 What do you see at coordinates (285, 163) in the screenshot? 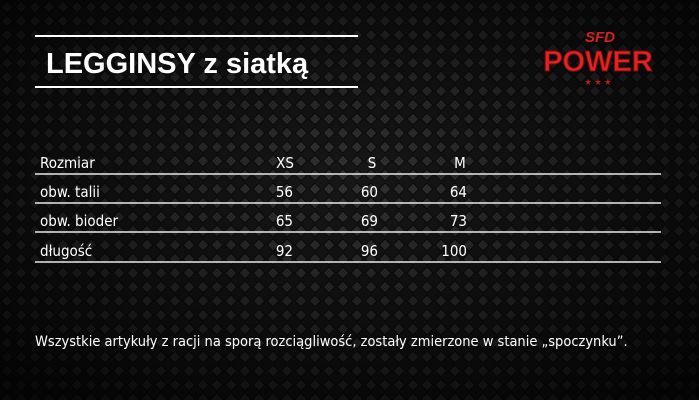
I see `header-cell: XS` at bounding box center [285, 163].